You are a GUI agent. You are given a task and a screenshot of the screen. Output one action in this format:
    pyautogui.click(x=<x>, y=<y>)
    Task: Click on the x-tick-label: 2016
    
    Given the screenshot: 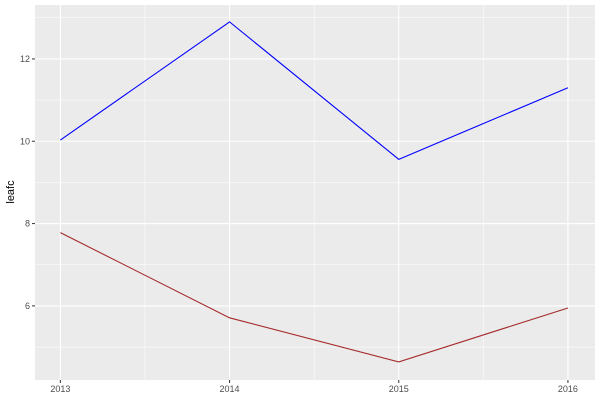 What is the action you would take?
    pyautogui.click(x=568, y=389)
    